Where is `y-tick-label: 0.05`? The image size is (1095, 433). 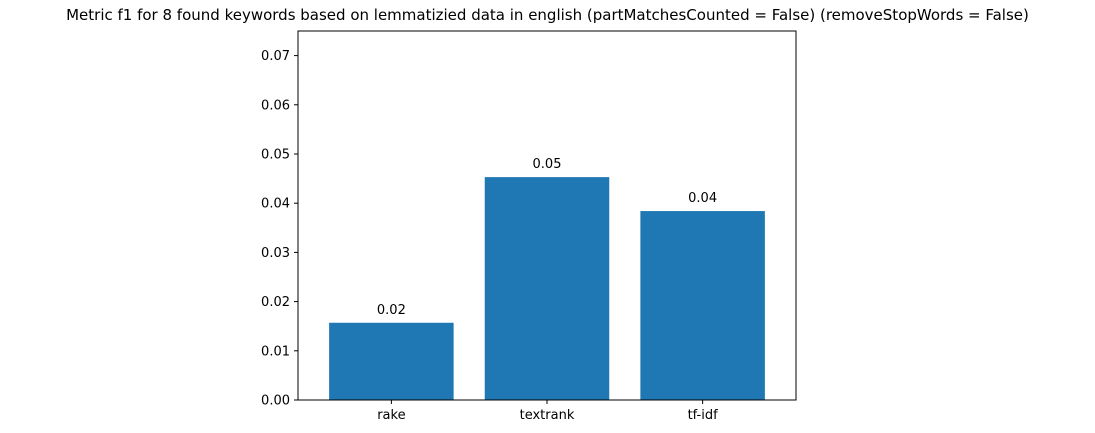 y-tick-label: 0.05 is located at coordinates (275, 155).